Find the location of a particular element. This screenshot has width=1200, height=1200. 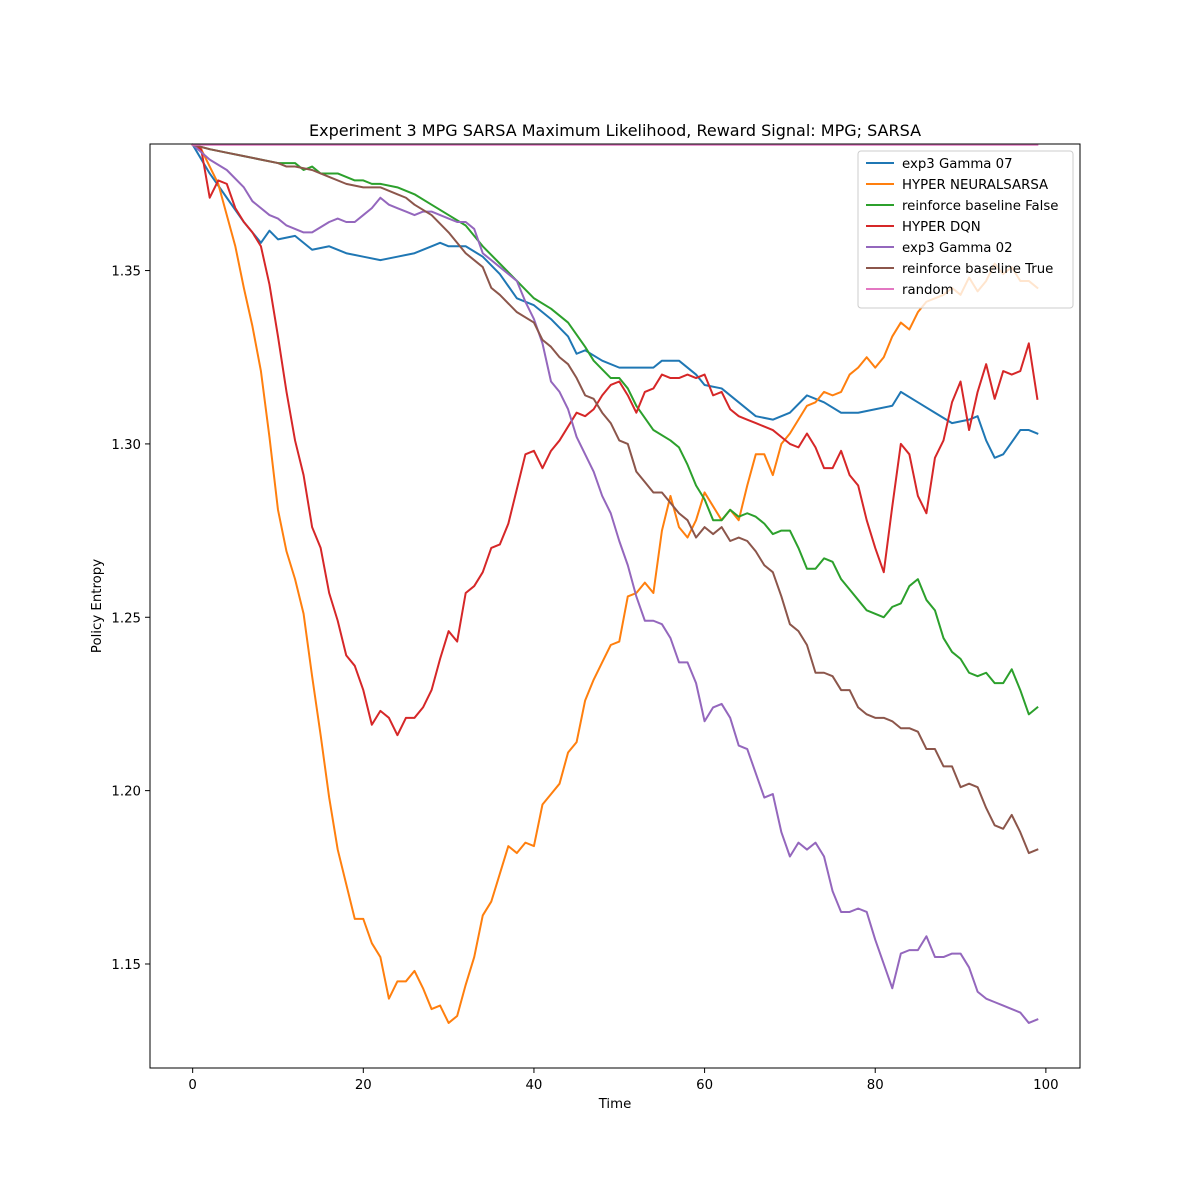

y-tick-label: 1.30 is located at coordinates (126, 445).